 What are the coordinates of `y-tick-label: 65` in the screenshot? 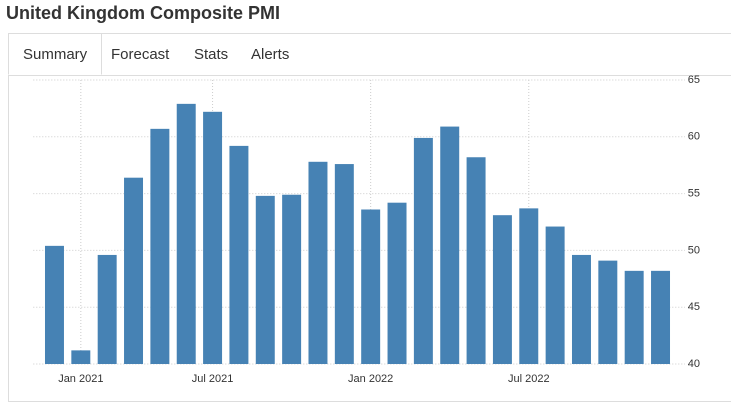 It's located at (694, 80).